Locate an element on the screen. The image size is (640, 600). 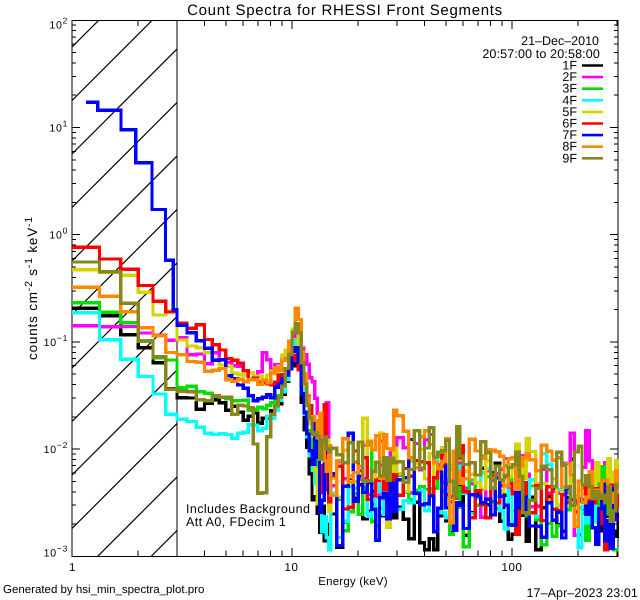
svg-text: 100 is located at coordinates (512, 568).